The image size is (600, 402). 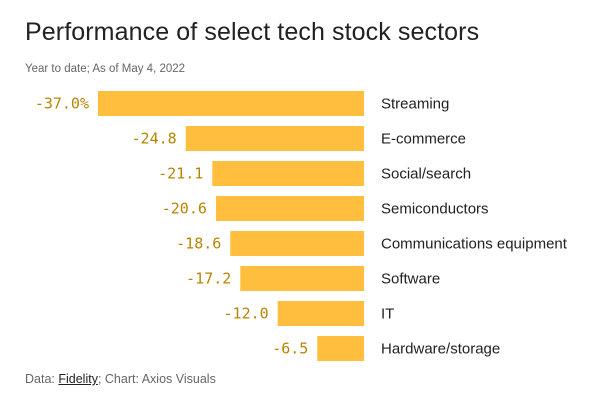 I want to click on value-label: -24.8, so click(x=154, y=139).